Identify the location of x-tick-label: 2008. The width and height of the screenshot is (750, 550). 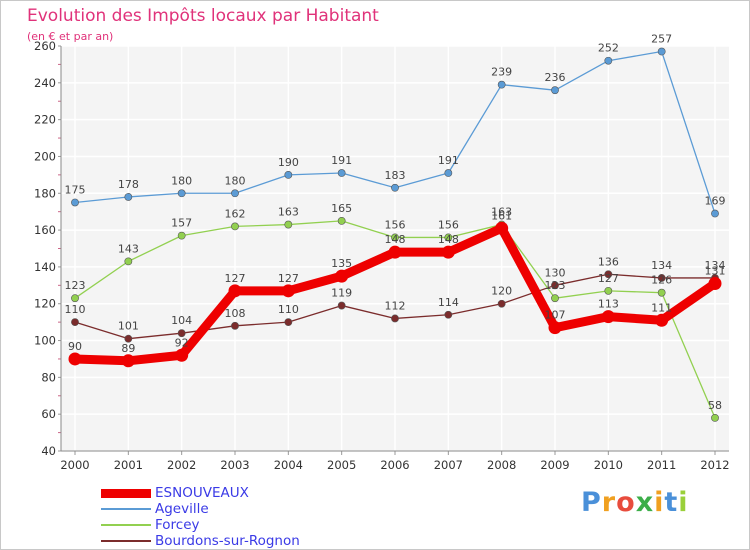
(501, 465).